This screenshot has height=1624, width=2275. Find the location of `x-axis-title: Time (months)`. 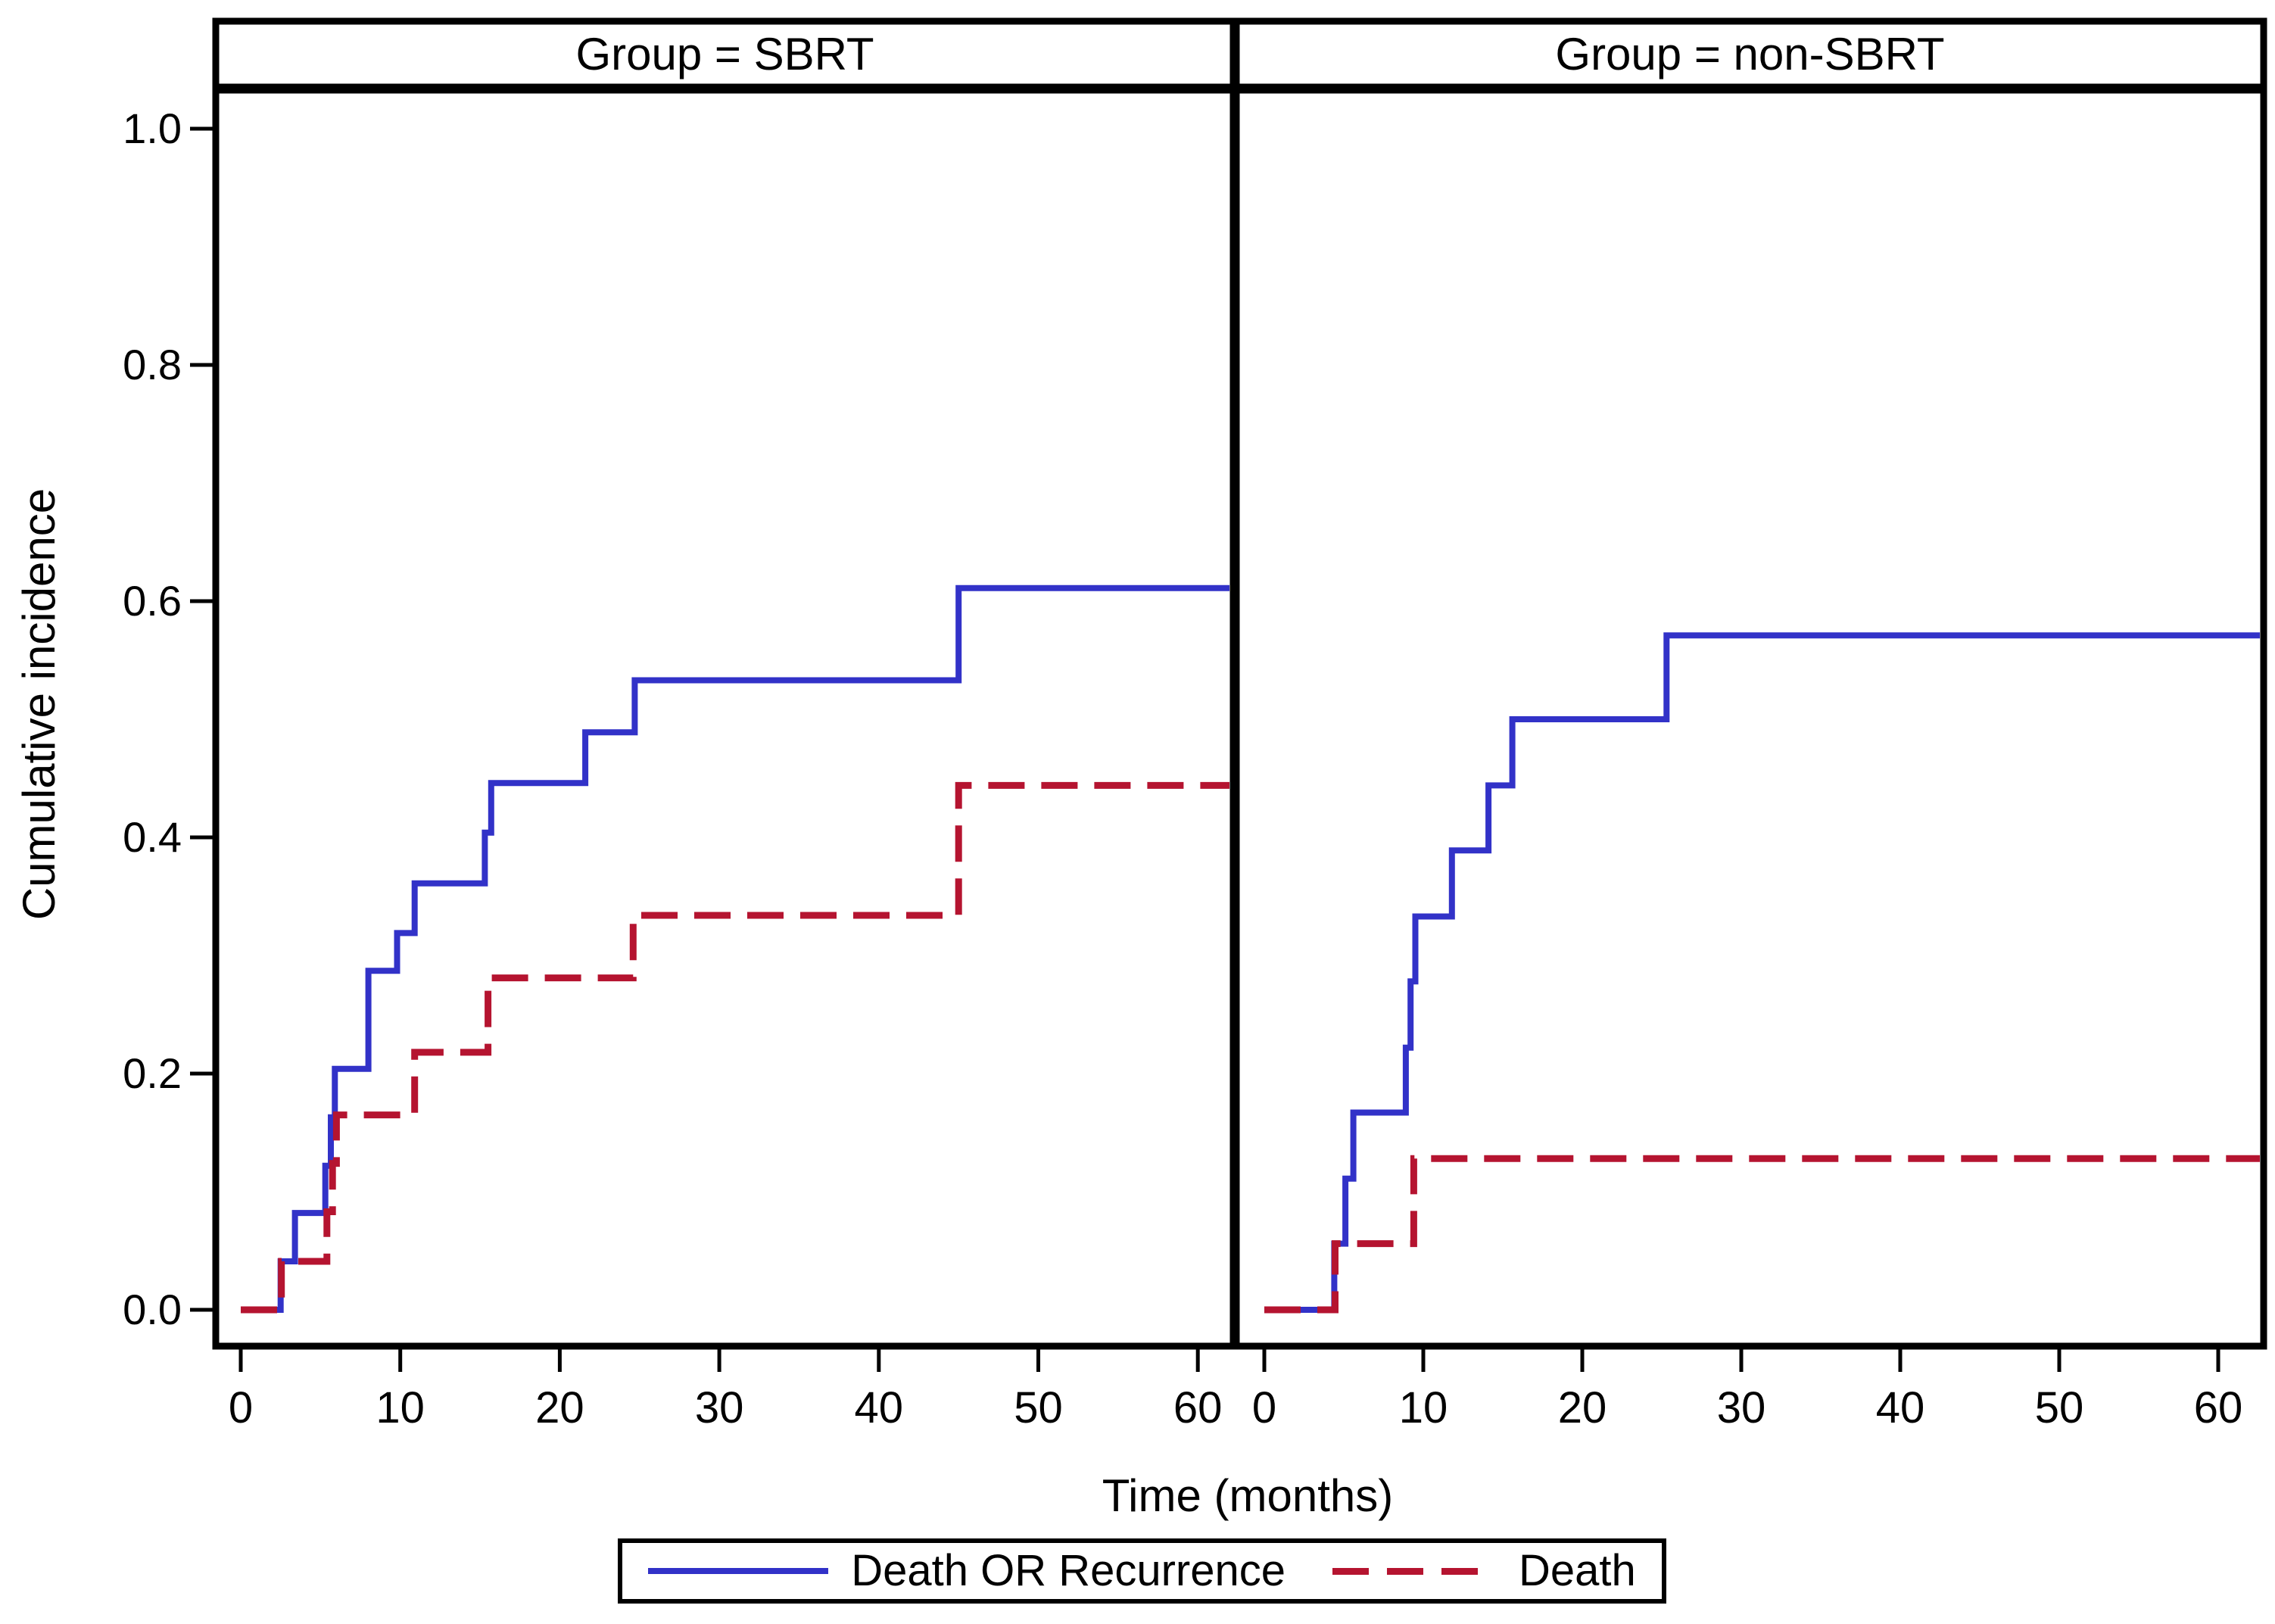

x-axis-title: Time (months) is located at coordinates (1248, 1495).